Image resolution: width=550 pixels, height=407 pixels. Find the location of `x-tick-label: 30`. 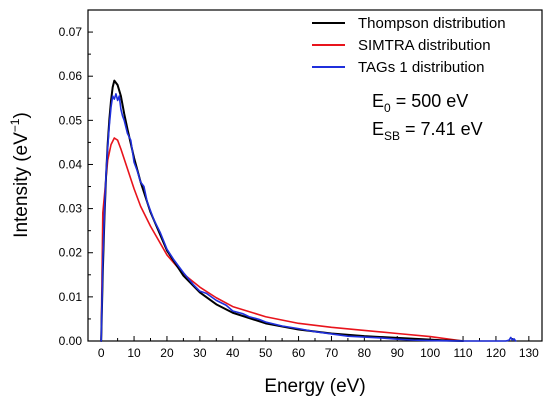

x-tick-label: 30 is located at coordinates (200, 353).